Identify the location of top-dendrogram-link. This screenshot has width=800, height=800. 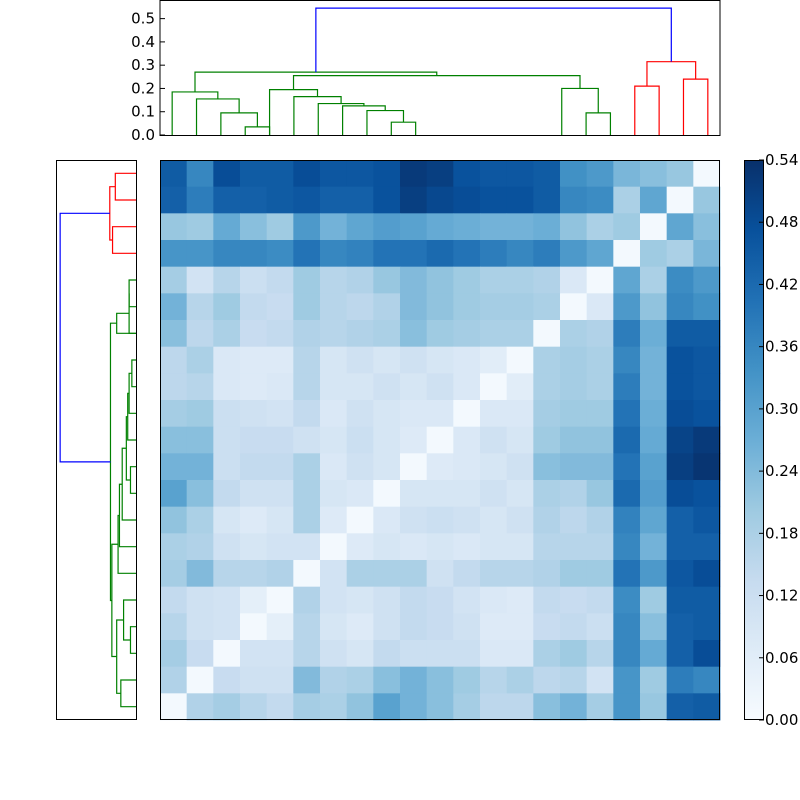
(493, 40).